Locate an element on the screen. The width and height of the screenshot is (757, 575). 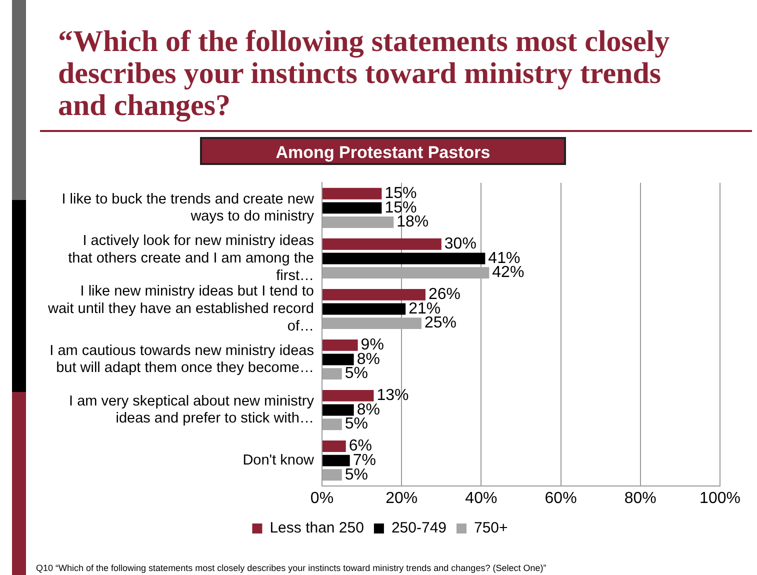
x-tick-label: 0% is located at coordinates (322, 498).